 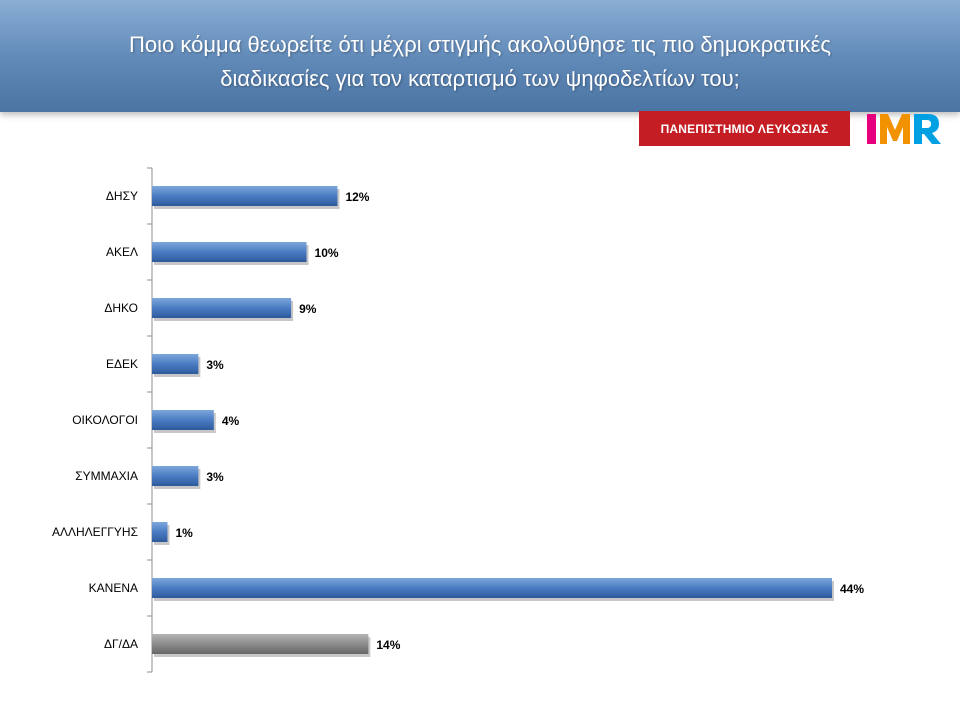 What do you see at coordinates (852, 589) in the screenshot?
I see `value-label: 44%` at bounding box center [852, 589].